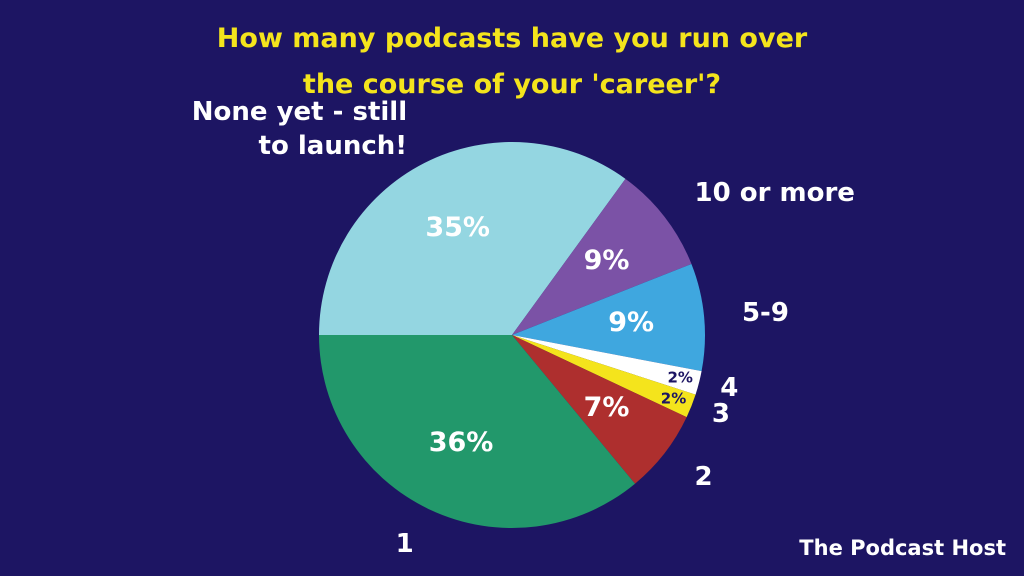 The width and height of the screenshot is (1024, 576). I want to click on value-label: 35%, so click(457, 227).